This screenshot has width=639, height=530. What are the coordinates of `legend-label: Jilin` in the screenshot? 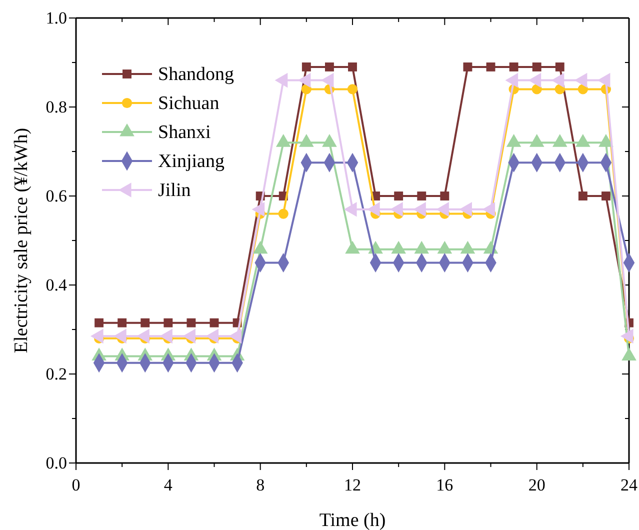 It's located at (175, 190).